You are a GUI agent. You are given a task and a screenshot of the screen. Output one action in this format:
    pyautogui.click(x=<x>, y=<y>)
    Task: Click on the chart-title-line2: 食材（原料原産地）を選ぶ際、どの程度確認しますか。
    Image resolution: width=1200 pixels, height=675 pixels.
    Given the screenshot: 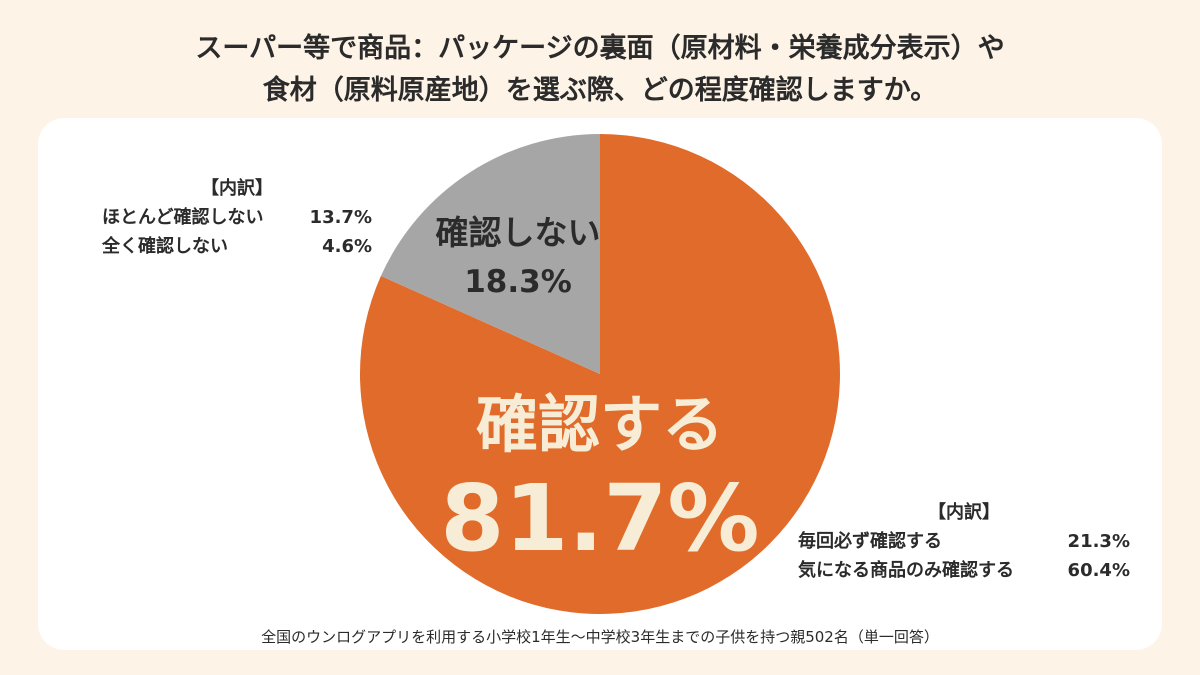 What is the action you would take?
    pyautogui.click(x=600, y=90)
    